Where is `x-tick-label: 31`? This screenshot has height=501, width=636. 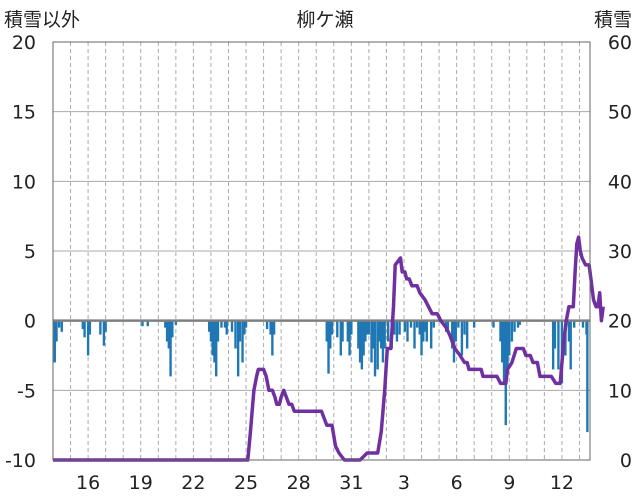 x-tick-label: 31 is located at coordinates (351, 483).